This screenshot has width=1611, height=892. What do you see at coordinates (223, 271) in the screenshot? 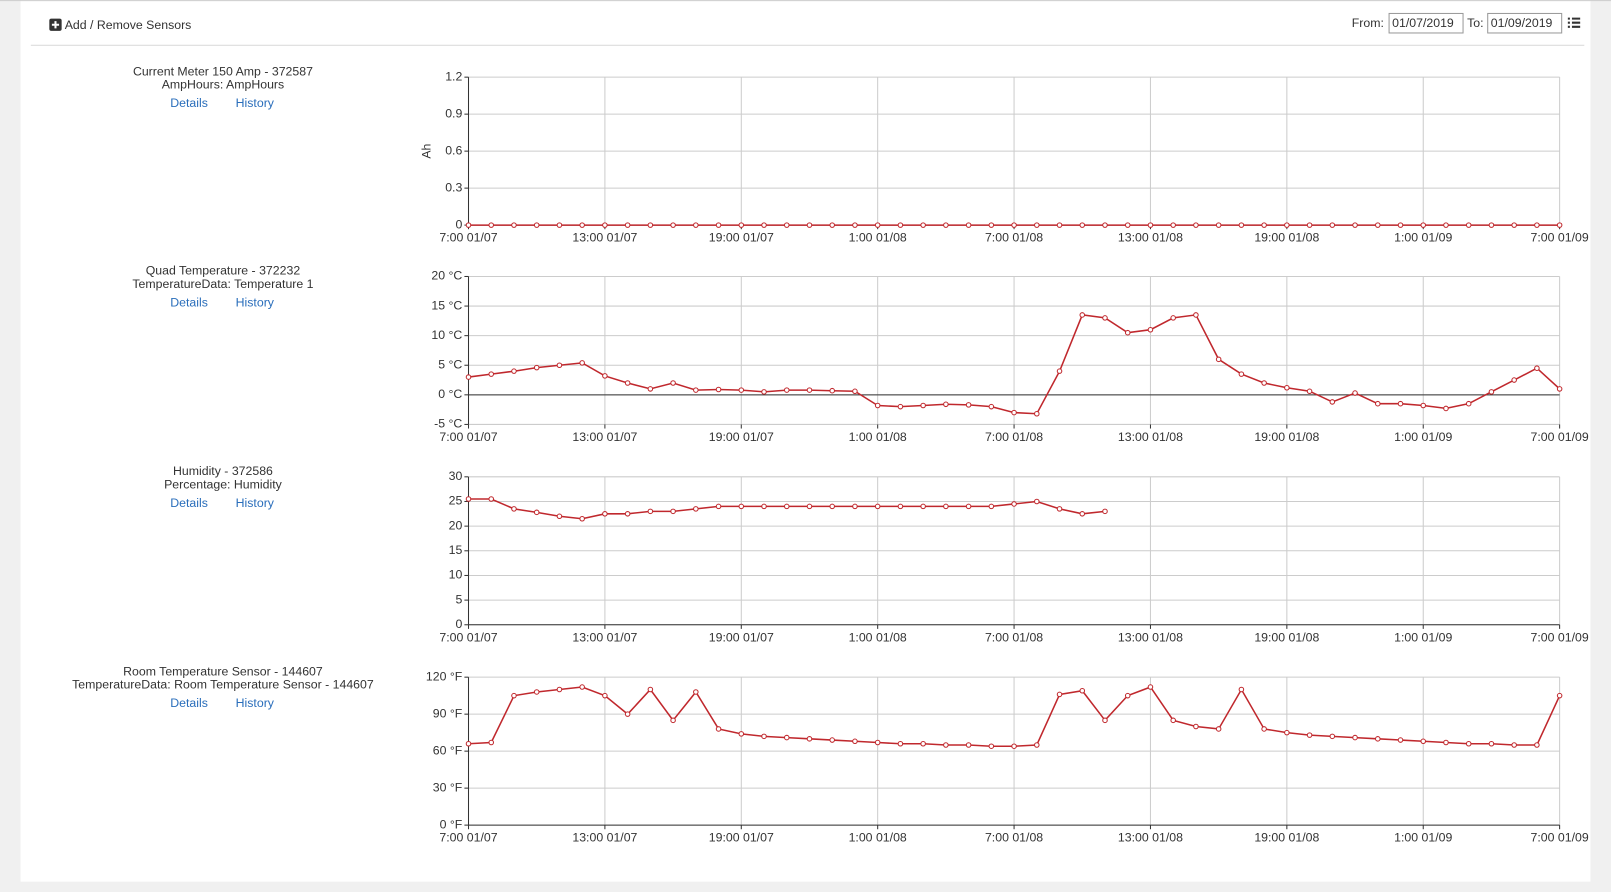
I see `sensor-title: Quad Temperature - 372232` at bounding box center [223, 271].